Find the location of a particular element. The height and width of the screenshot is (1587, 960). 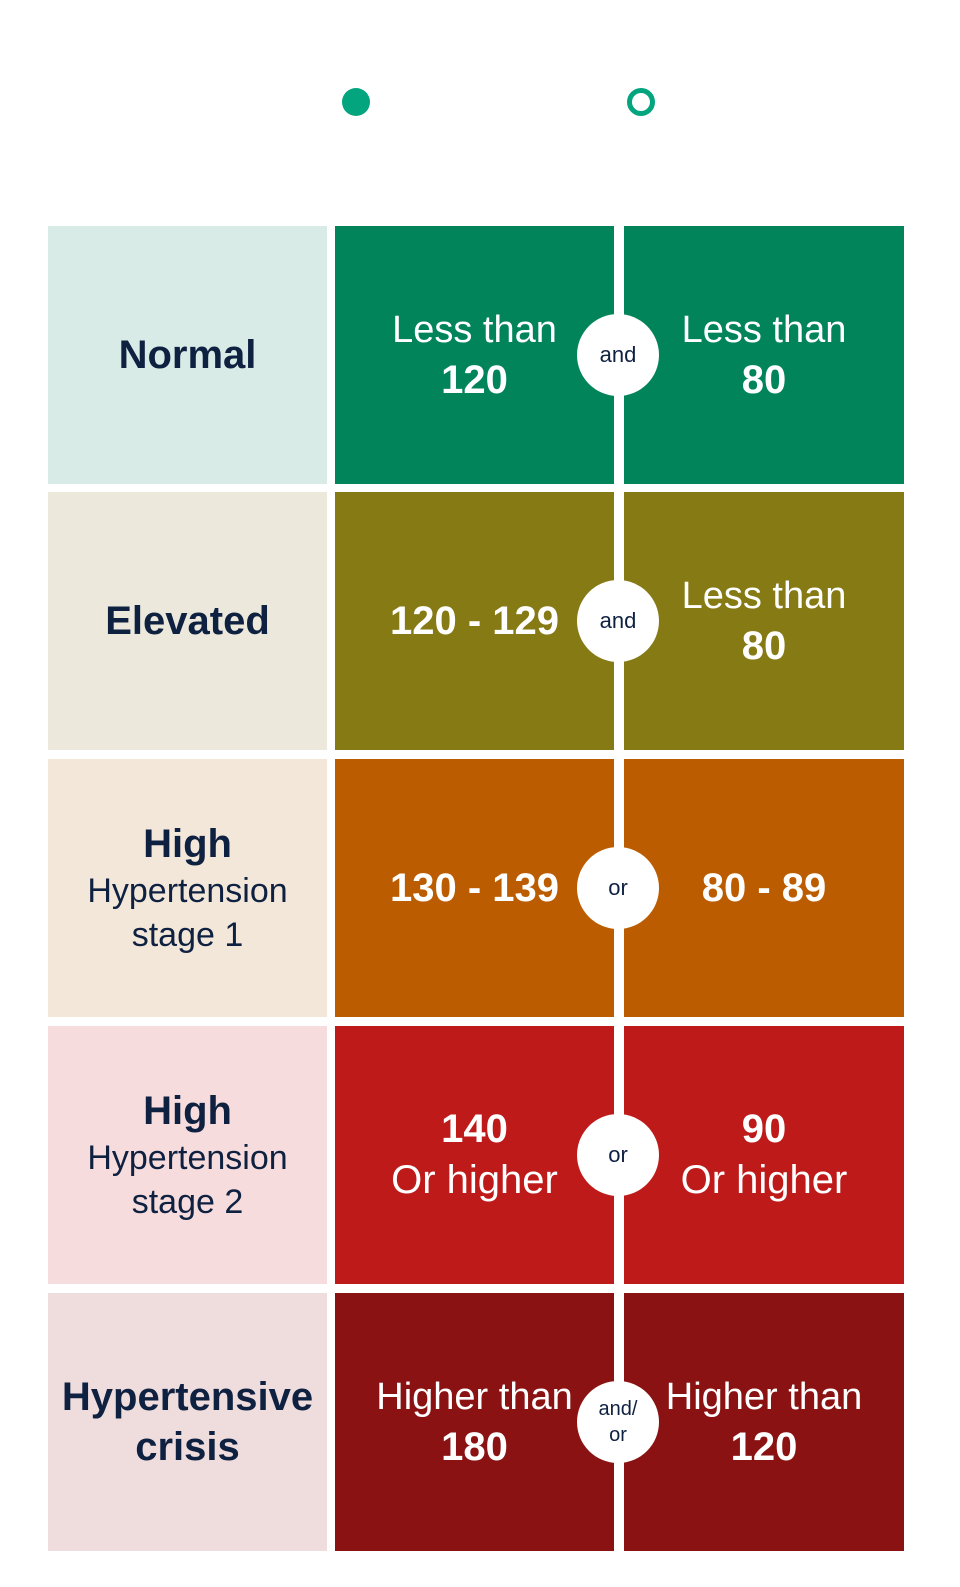

category-label: Normal is located at coordinates (187, 355).